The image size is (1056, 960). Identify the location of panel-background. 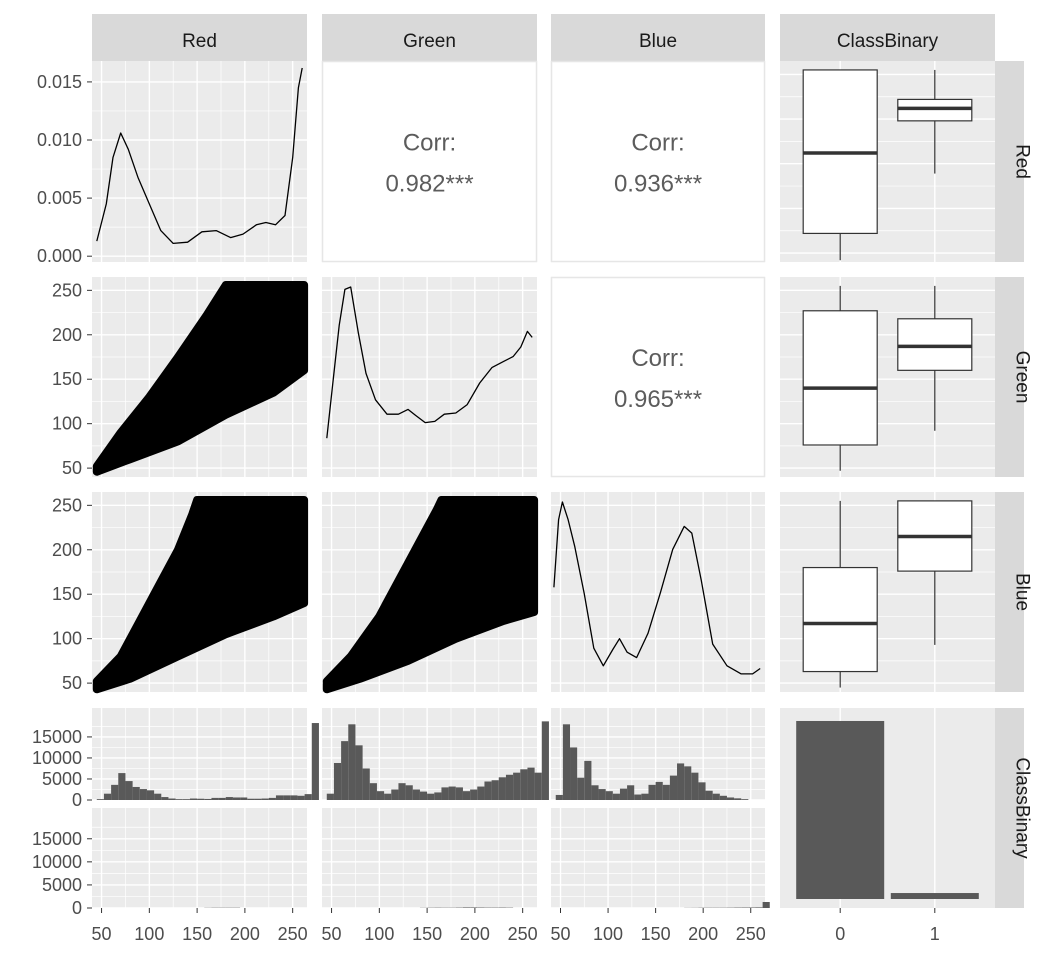
(199, 161).